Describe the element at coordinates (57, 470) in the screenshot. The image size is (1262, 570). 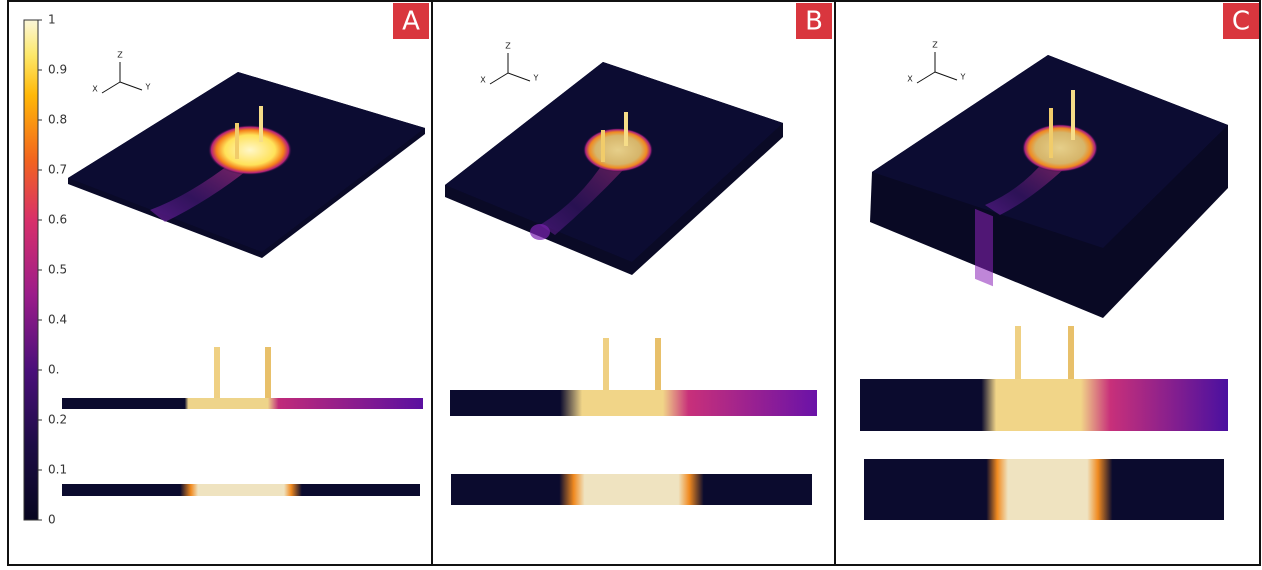
I see `tick-label: 0.1` at that location.